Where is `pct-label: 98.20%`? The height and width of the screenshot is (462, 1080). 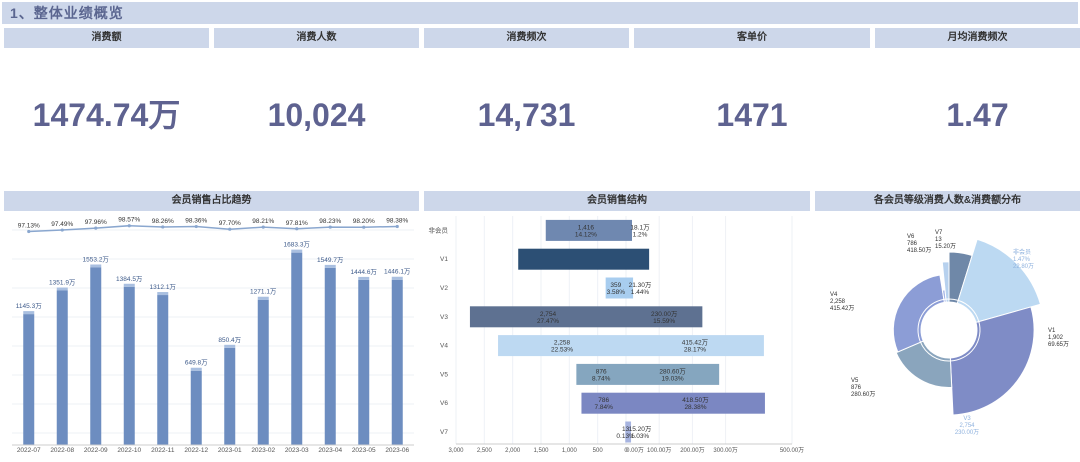 pct-label: 98.20% is located at coordinates (364, 221).